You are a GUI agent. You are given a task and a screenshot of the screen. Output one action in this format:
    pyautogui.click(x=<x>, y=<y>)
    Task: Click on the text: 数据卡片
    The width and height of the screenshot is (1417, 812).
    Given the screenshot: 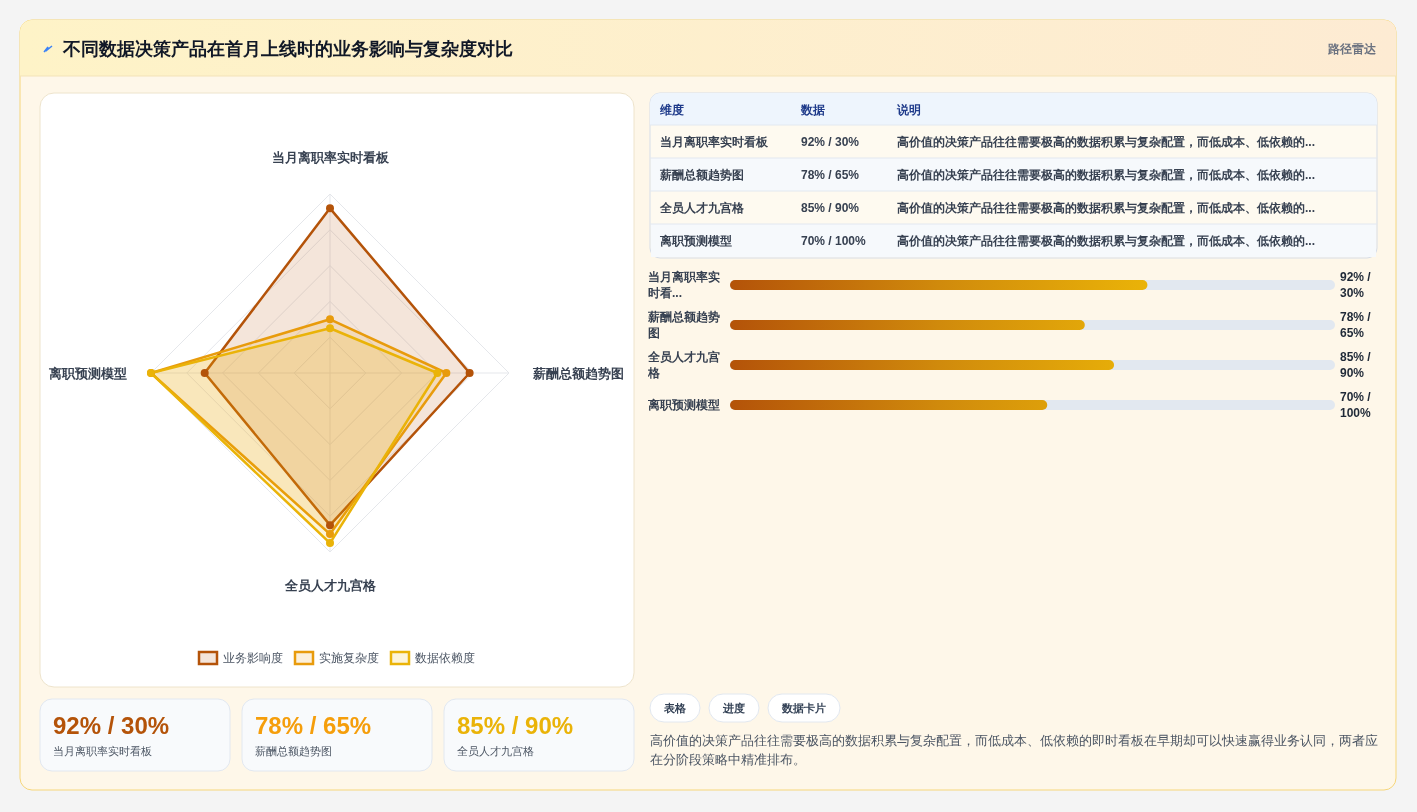 What is the action you would take?
    pyautogui.click(x=803, y=708)
    